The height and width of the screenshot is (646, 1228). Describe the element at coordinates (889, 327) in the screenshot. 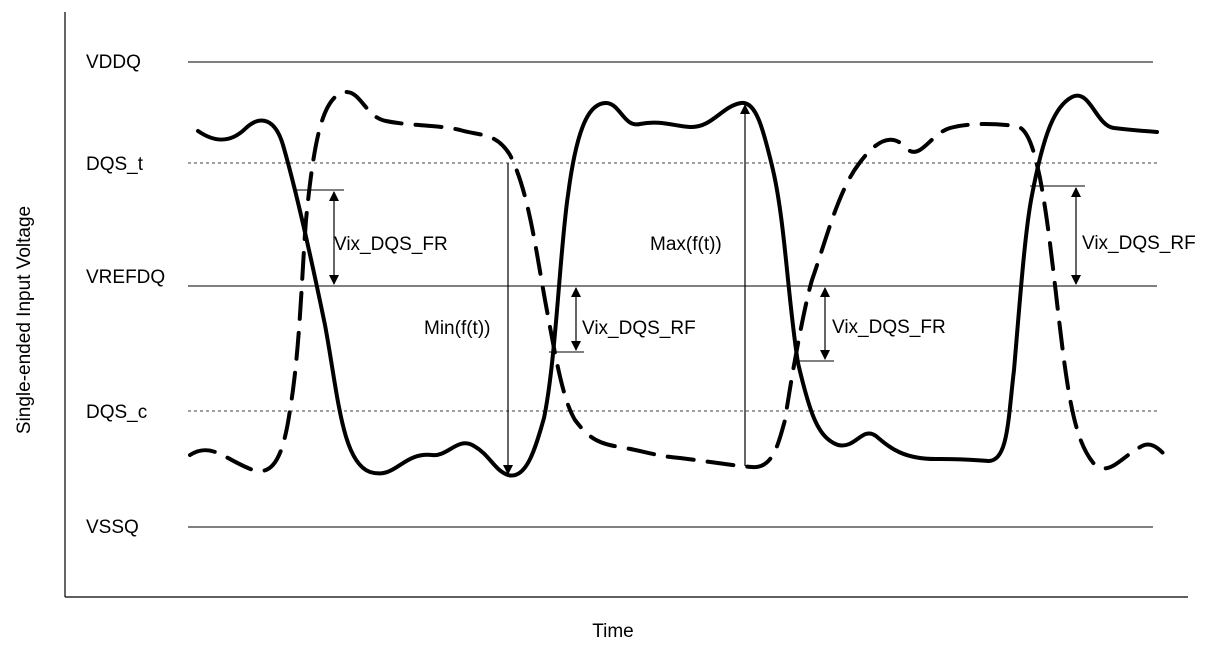

I see `vix-fr-2-label: Vix_DQS_FR` at that location.